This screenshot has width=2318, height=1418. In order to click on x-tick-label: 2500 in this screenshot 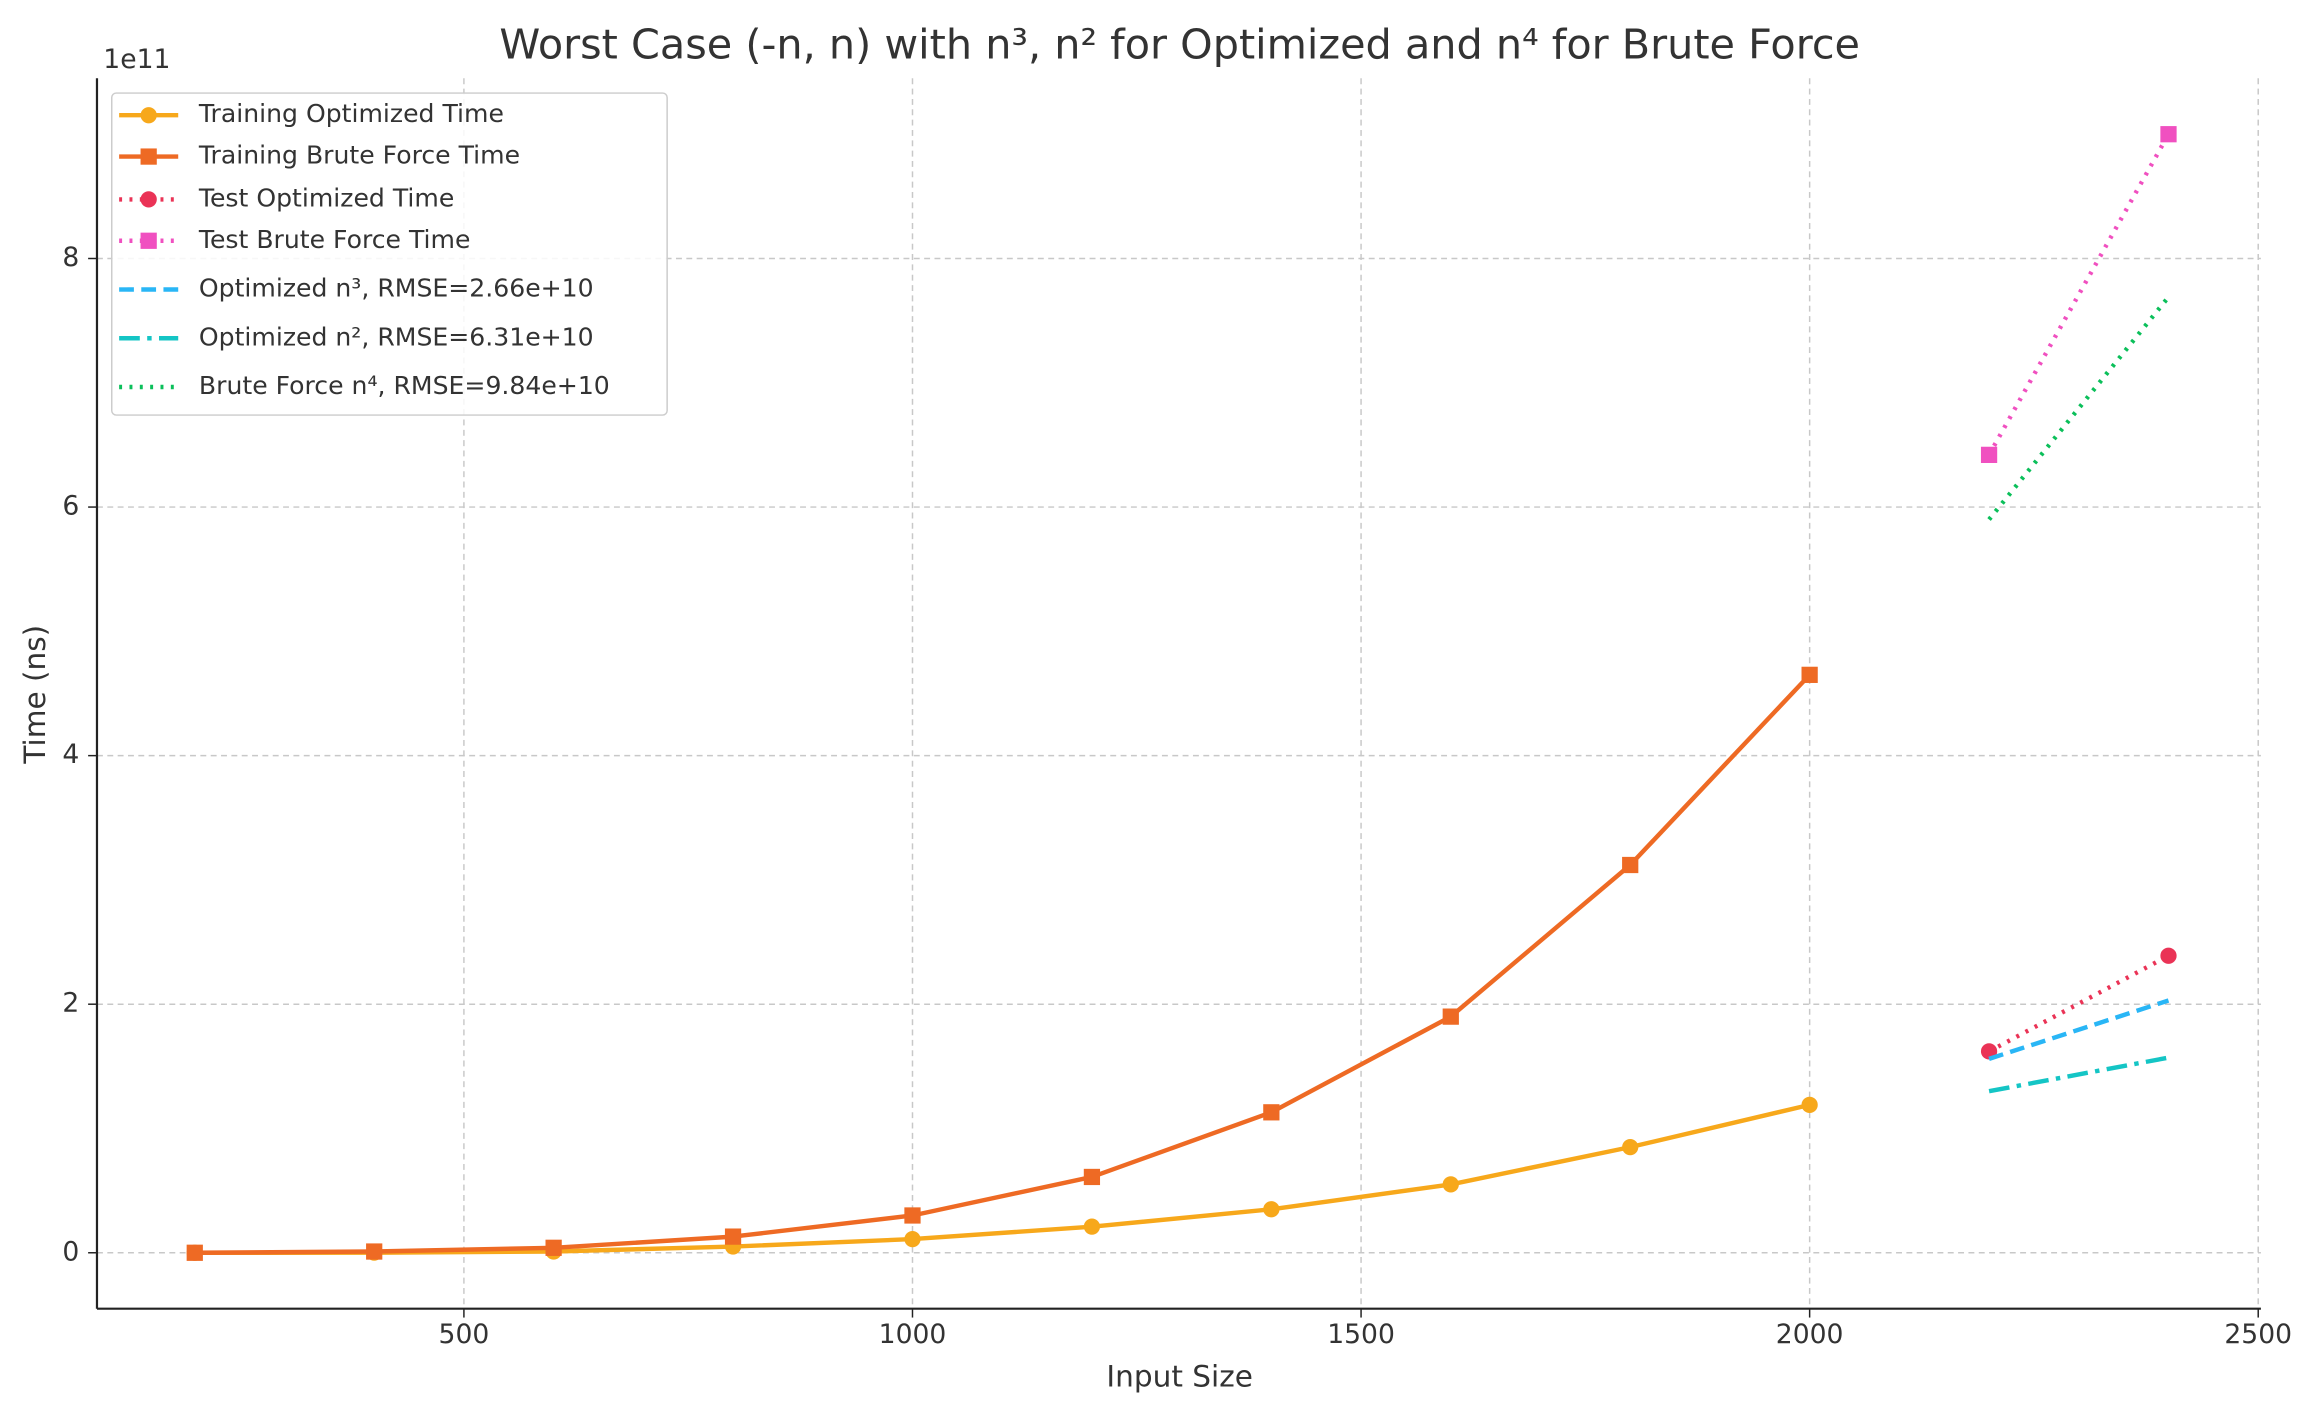, I will do `click(2258, 1334)`.